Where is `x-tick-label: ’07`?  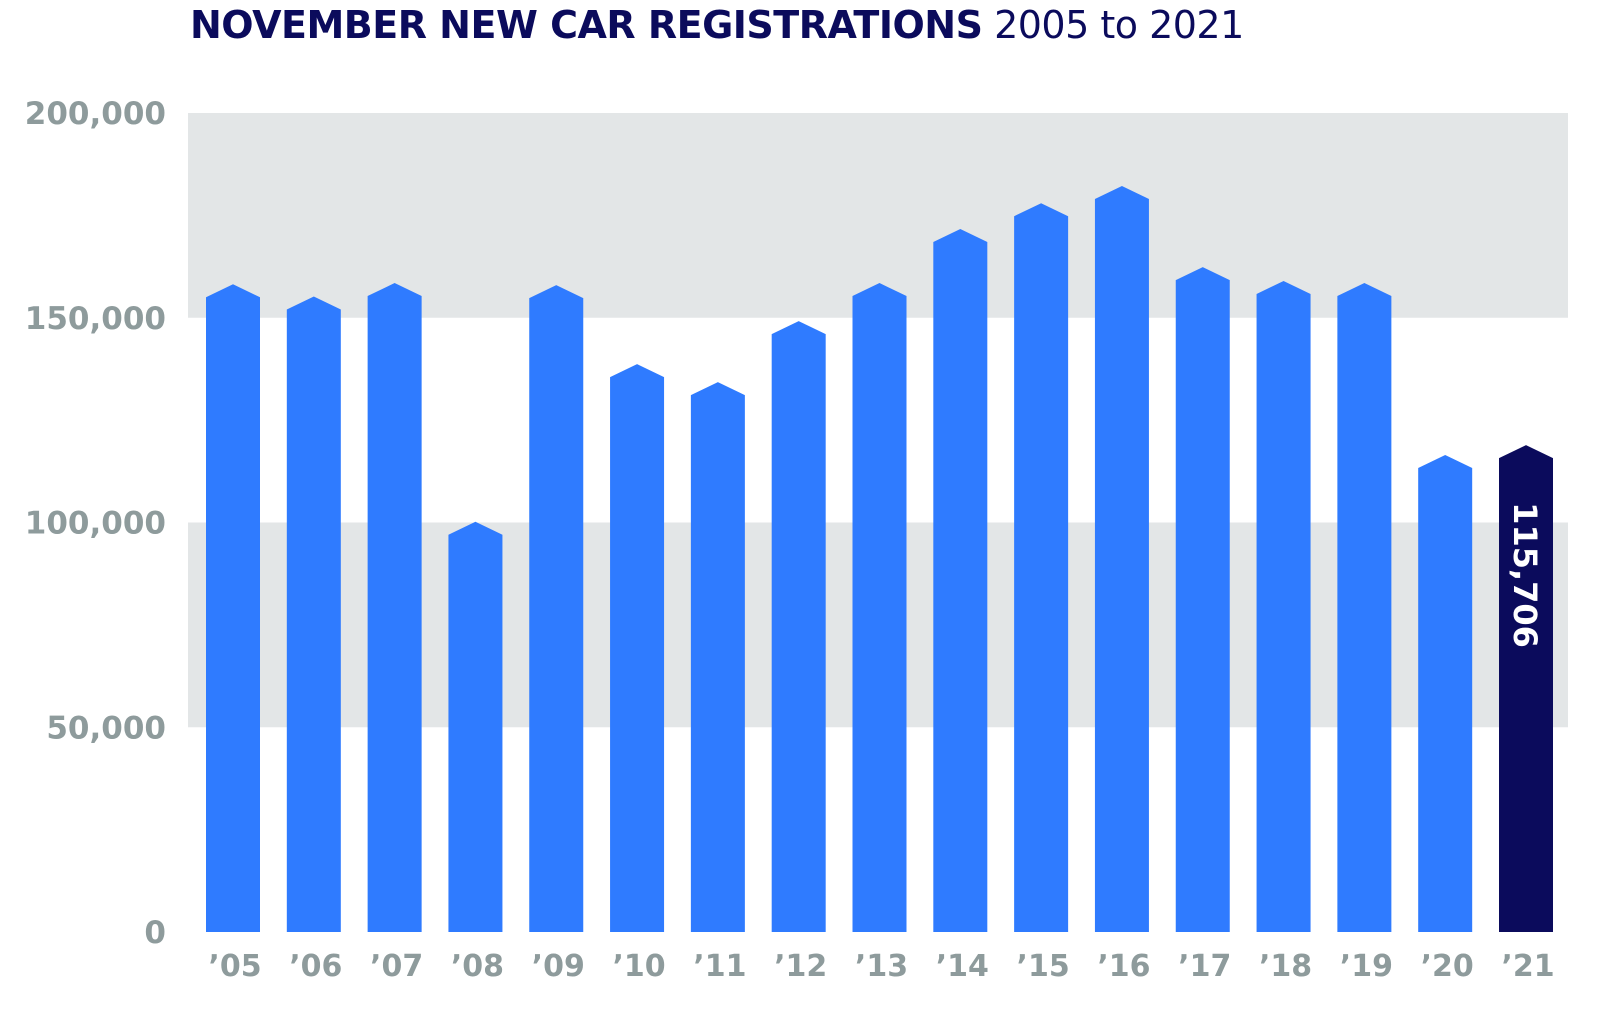 x-tick-label: ’07 is located at coordinates (396, 966).